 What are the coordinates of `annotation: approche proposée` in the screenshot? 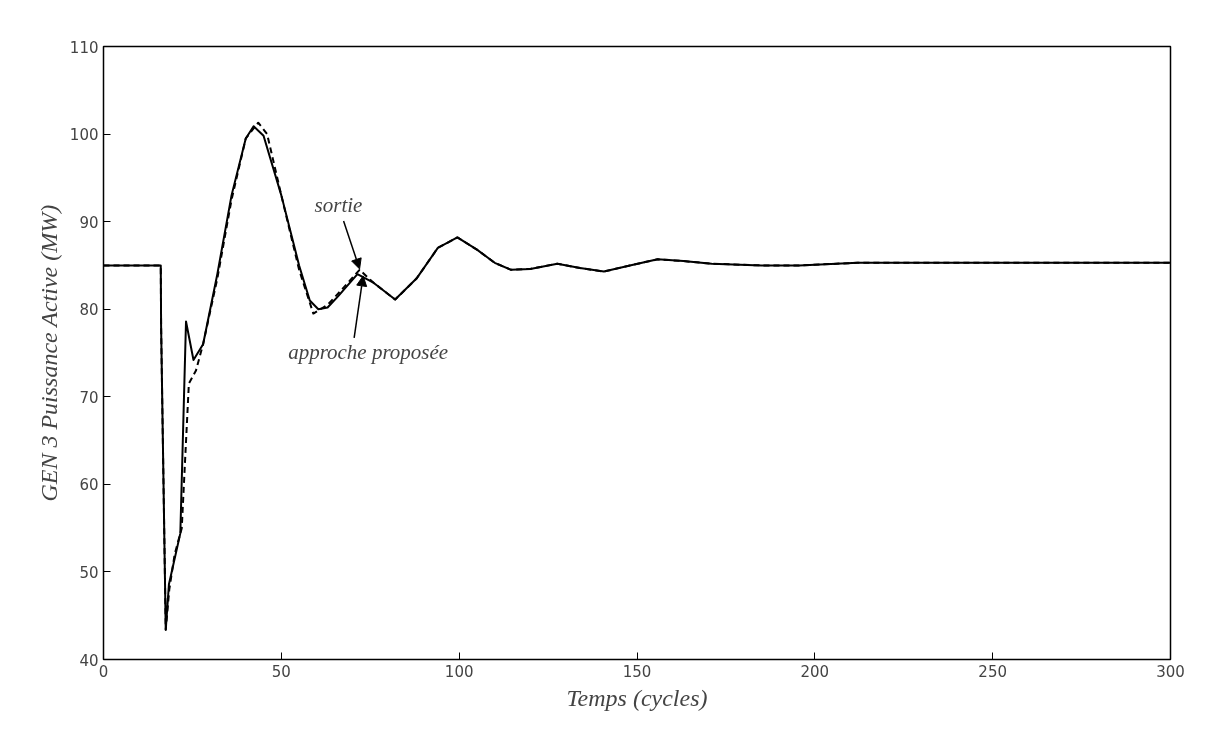 It's located at (368, 351).